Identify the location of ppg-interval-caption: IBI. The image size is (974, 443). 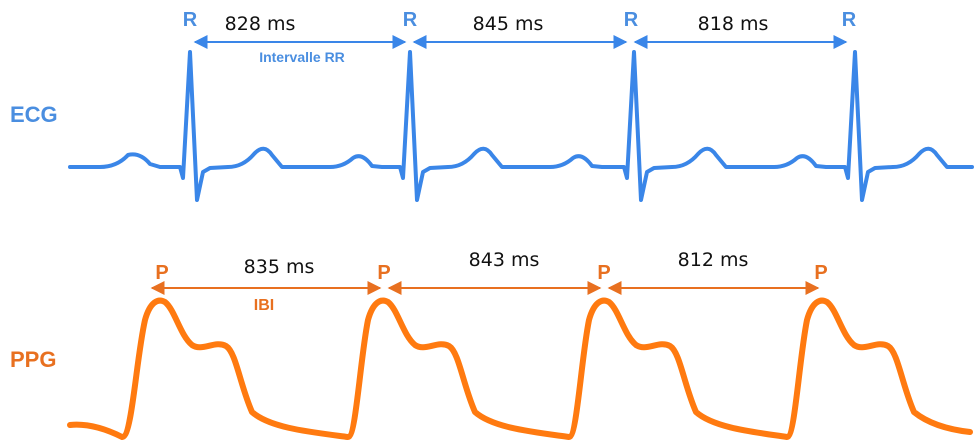
(264, 305).